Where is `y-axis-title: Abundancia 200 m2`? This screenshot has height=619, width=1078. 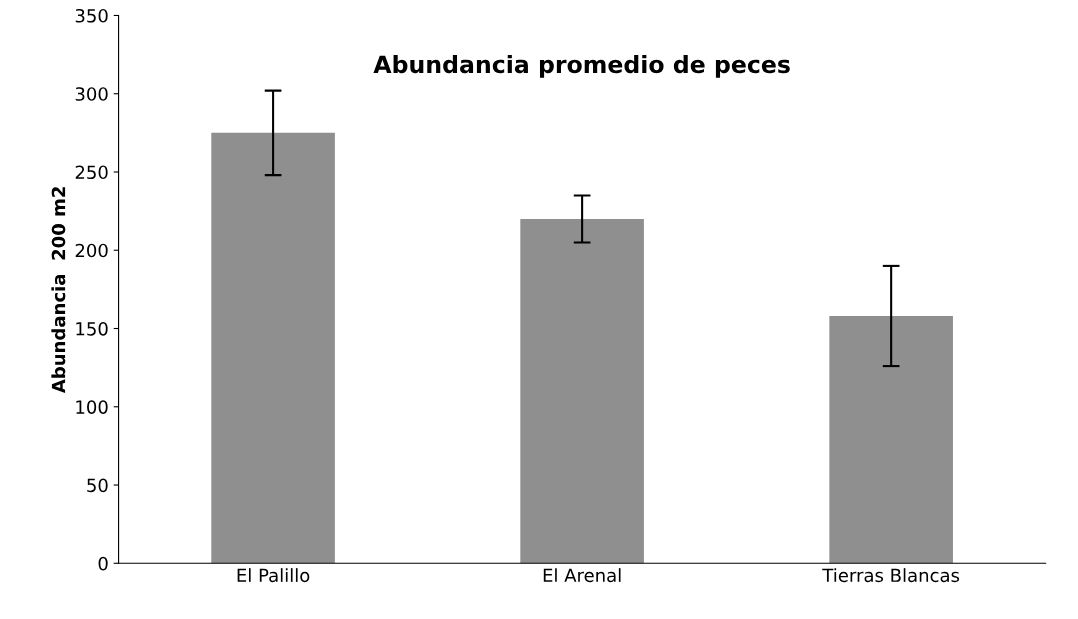
y-axis-title: Abundancia 200 m2 is located at coordinates (58, 290).